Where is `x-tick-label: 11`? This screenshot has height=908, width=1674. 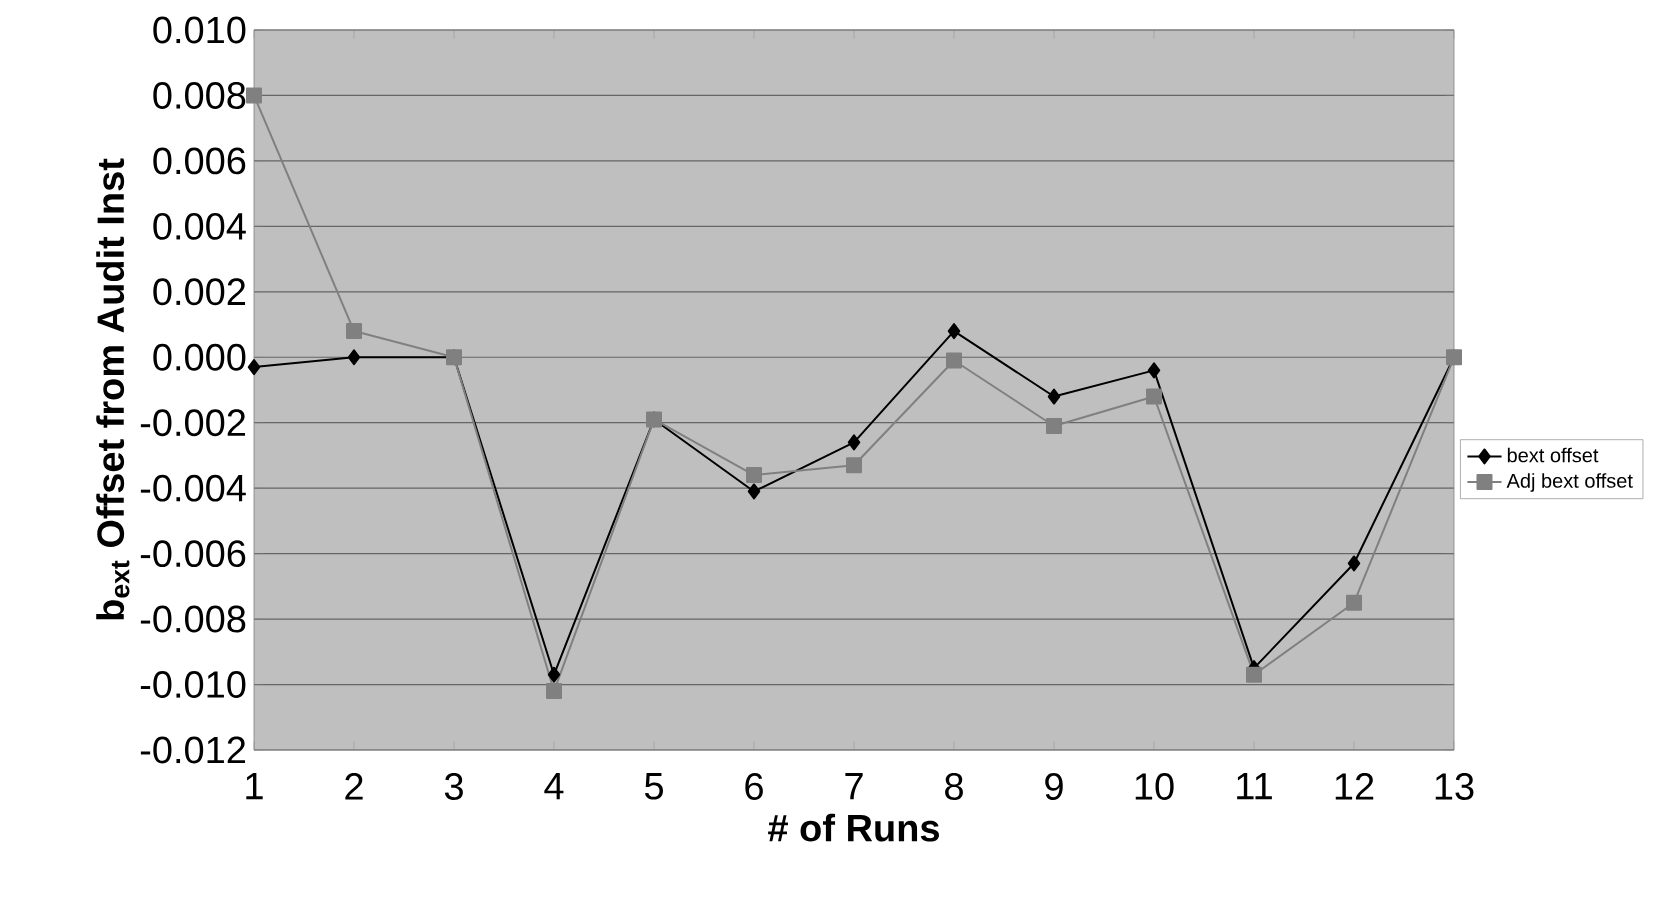
x-tick-label: 11 is located at coordinates (1254, 786).